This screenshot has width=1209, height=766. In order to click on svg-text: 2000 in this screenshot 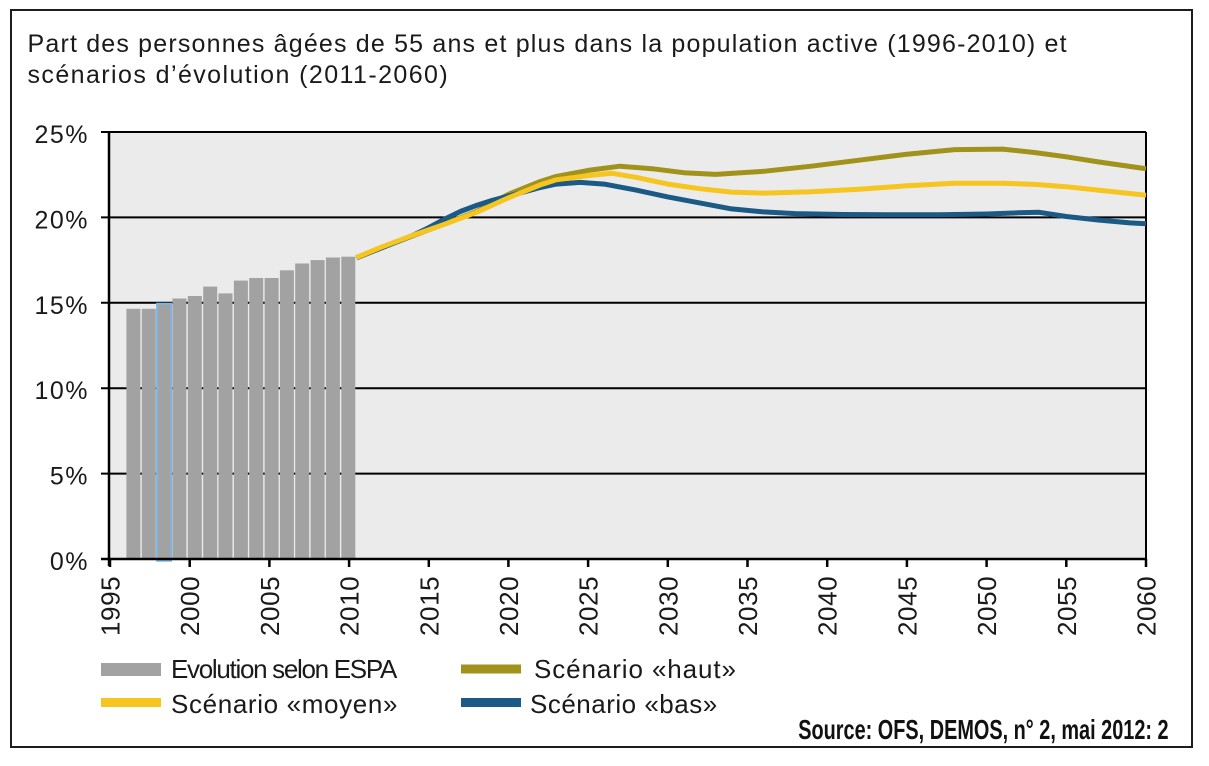, I will do `click(190, 606)`.